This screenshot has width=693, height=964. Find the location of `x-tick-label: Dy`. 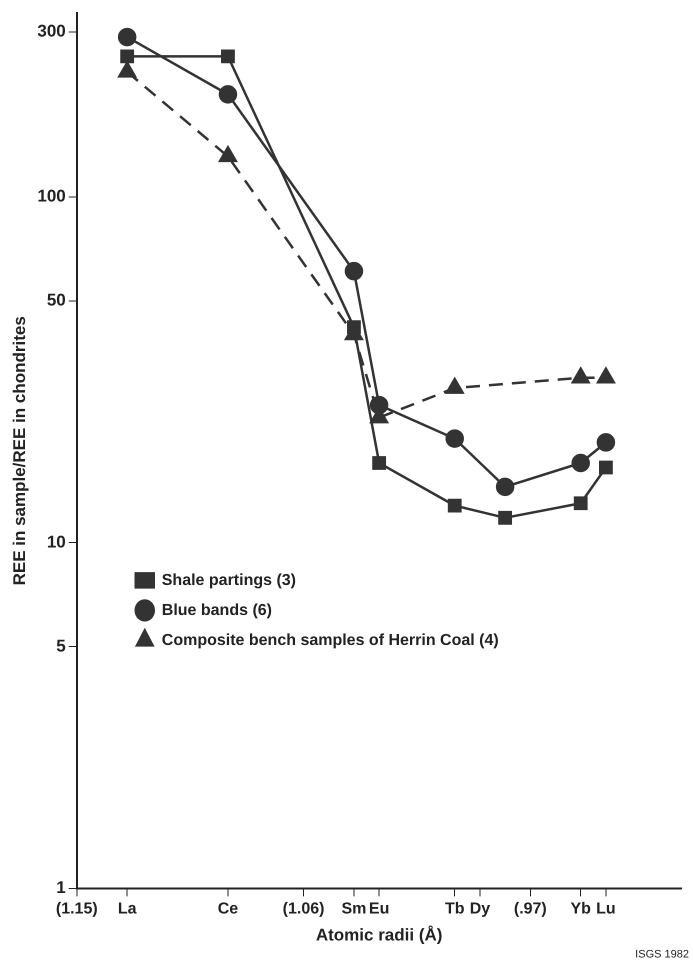

x-tick-label: Dy is located at coordinates (480, 909).